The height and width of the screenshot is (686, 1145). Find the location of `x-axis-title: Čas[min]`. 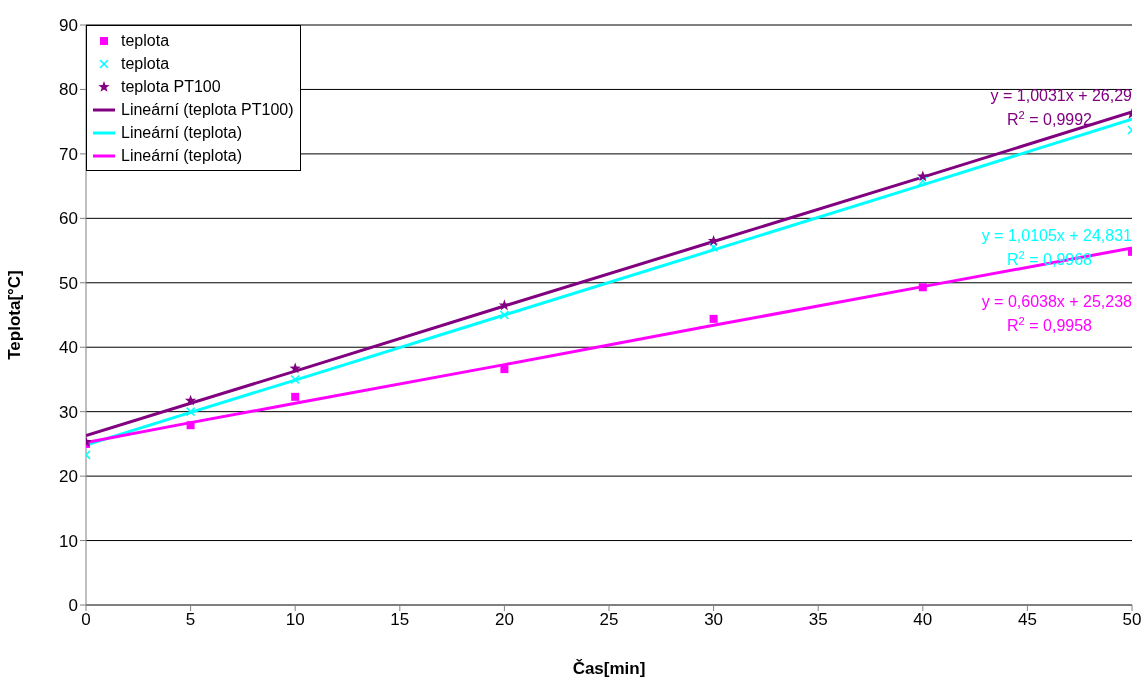

x-axis-title: Čas[min] is located at coordinates (609, 668).